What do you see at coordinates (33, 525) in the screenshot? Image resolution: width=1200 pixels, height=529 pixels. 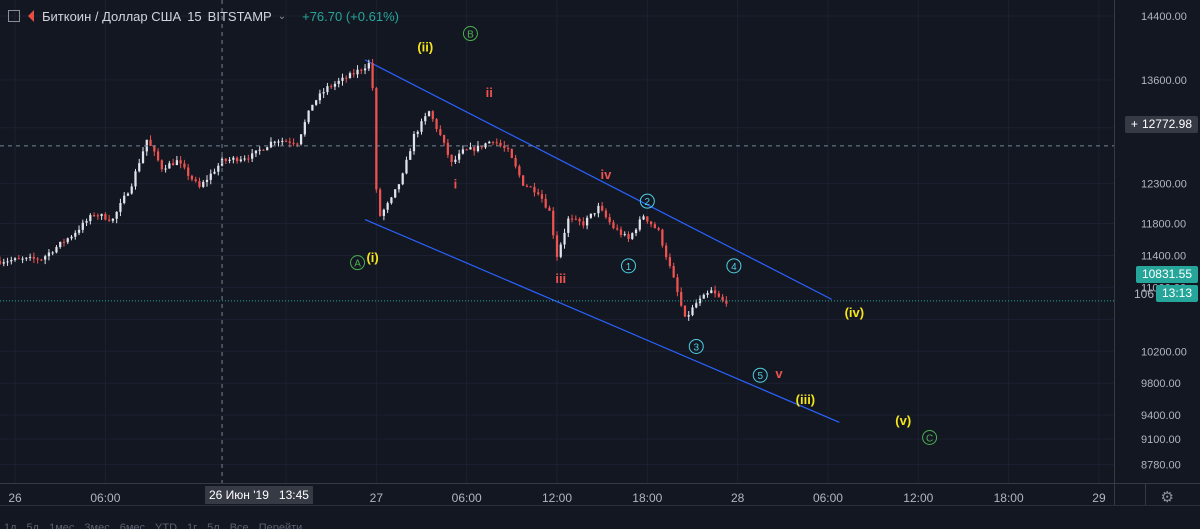 I see `range-button: 5д` at bounding box center [33, 525].